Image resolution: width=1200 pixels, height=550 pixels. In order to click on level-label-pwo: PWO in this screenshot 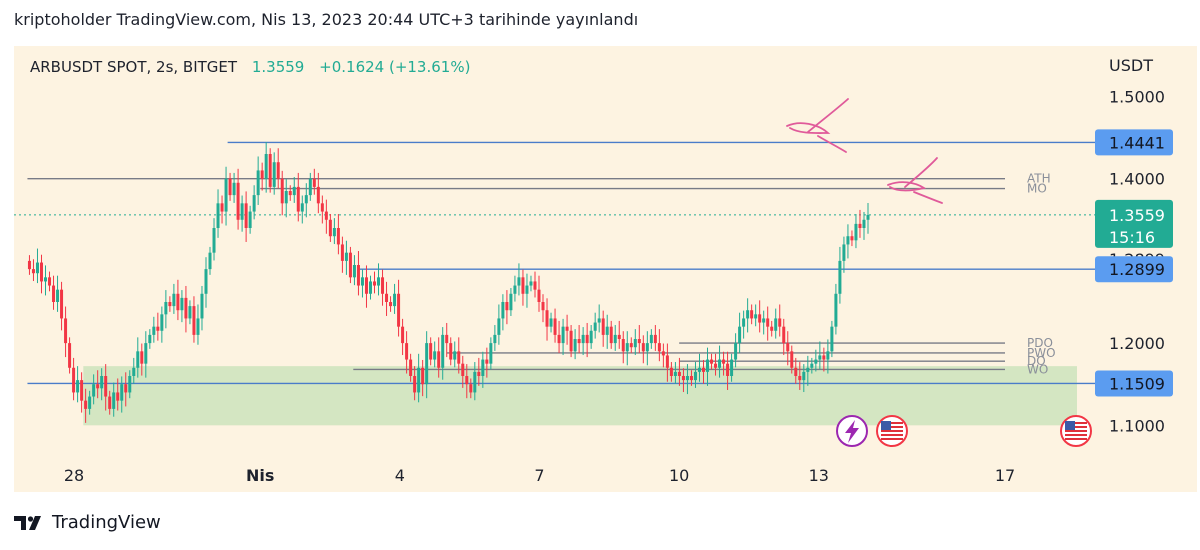, I will do `click(1041, 353)`.